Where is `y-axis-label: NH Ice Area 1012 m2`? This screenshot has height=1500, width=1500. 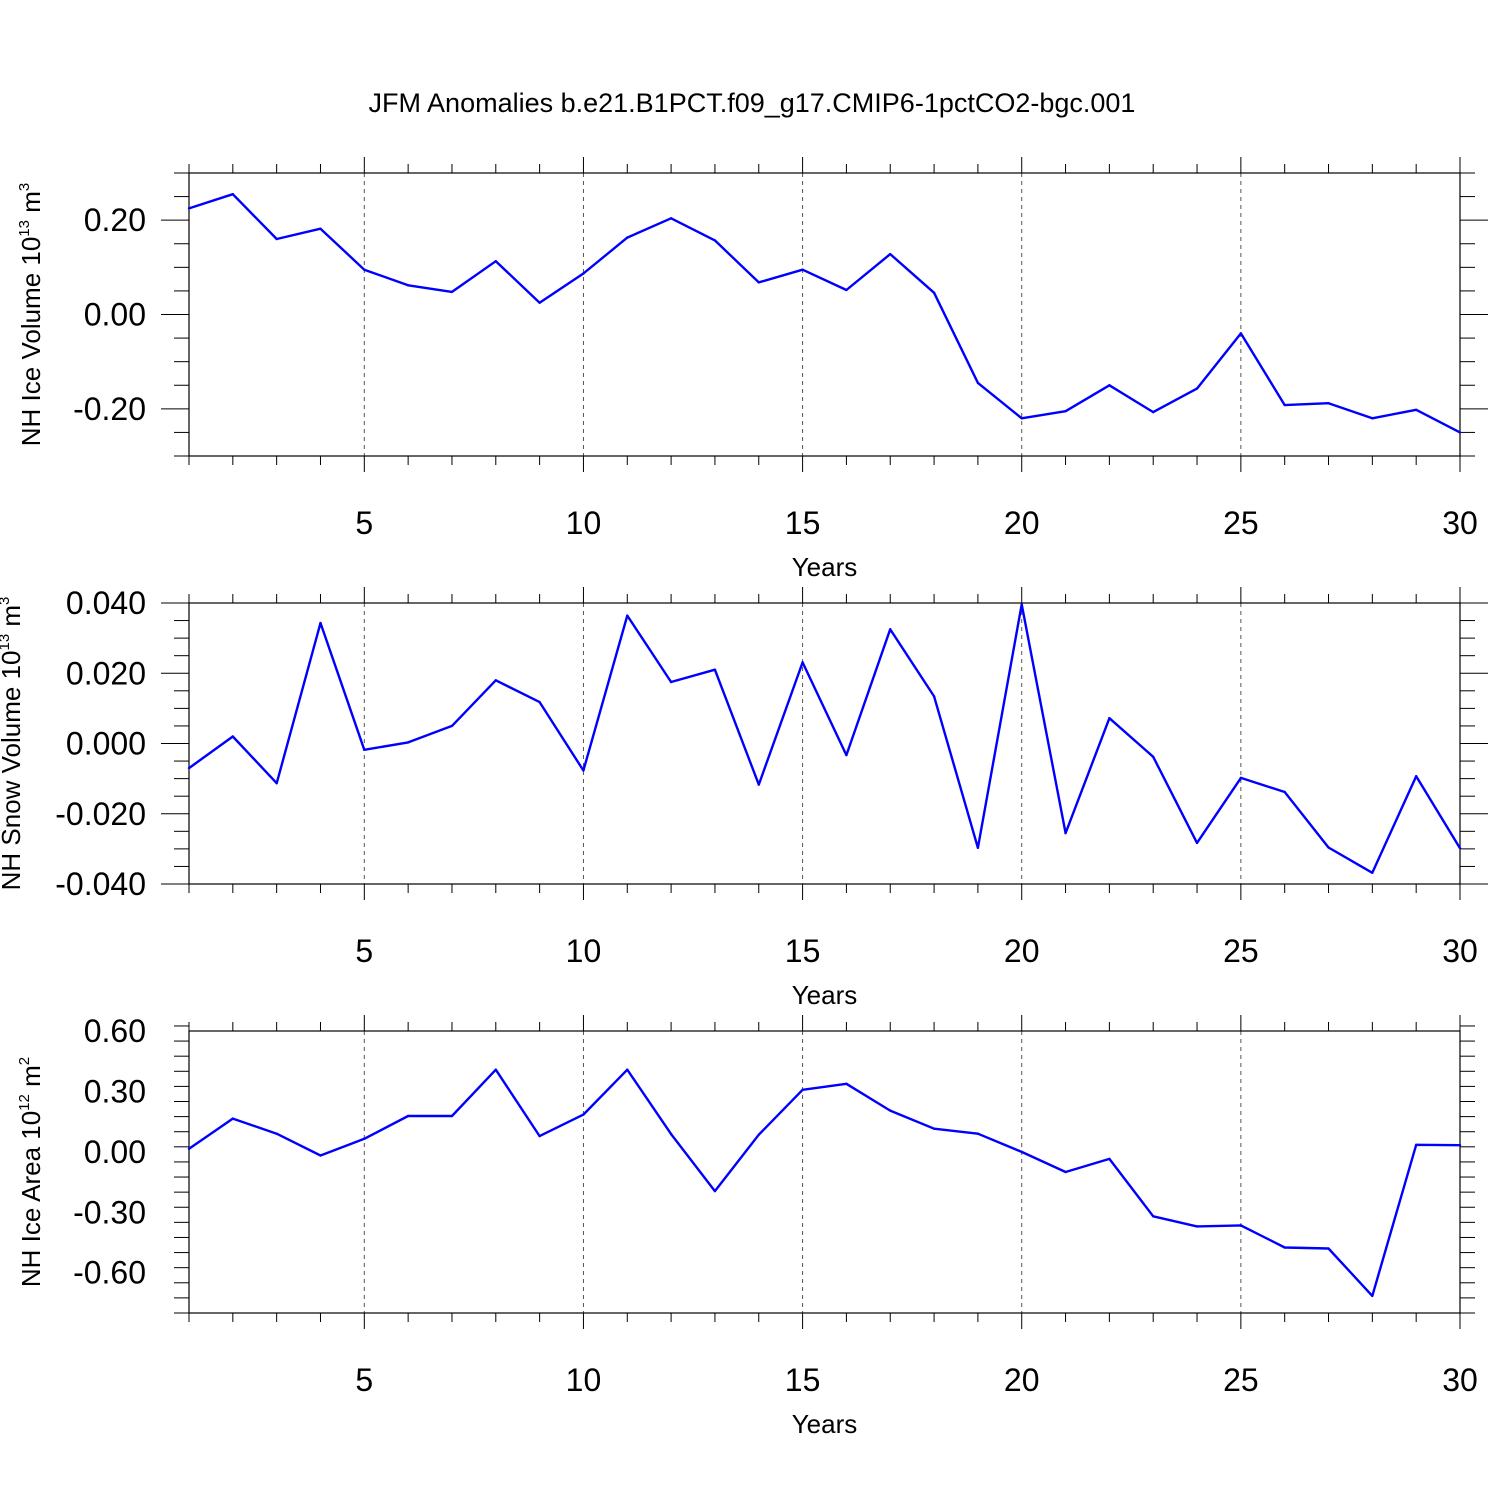 y-axis-label: NH Ice Area 1012 m2 is located at coordinates (31, 1172).